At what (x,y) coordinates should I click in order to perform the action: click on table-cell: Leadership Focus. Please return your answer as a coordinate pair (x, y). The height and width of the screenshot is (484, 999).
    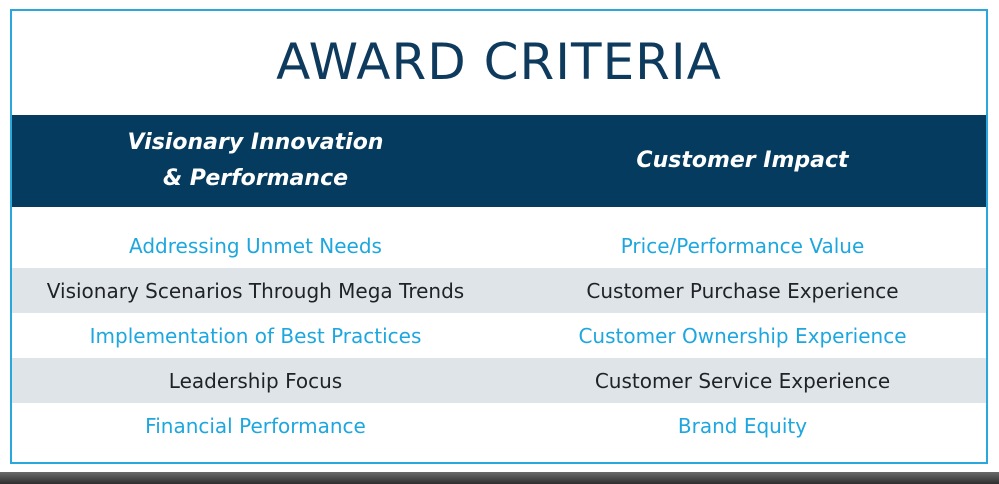
    Looking at the image, I should click on (255, 380).